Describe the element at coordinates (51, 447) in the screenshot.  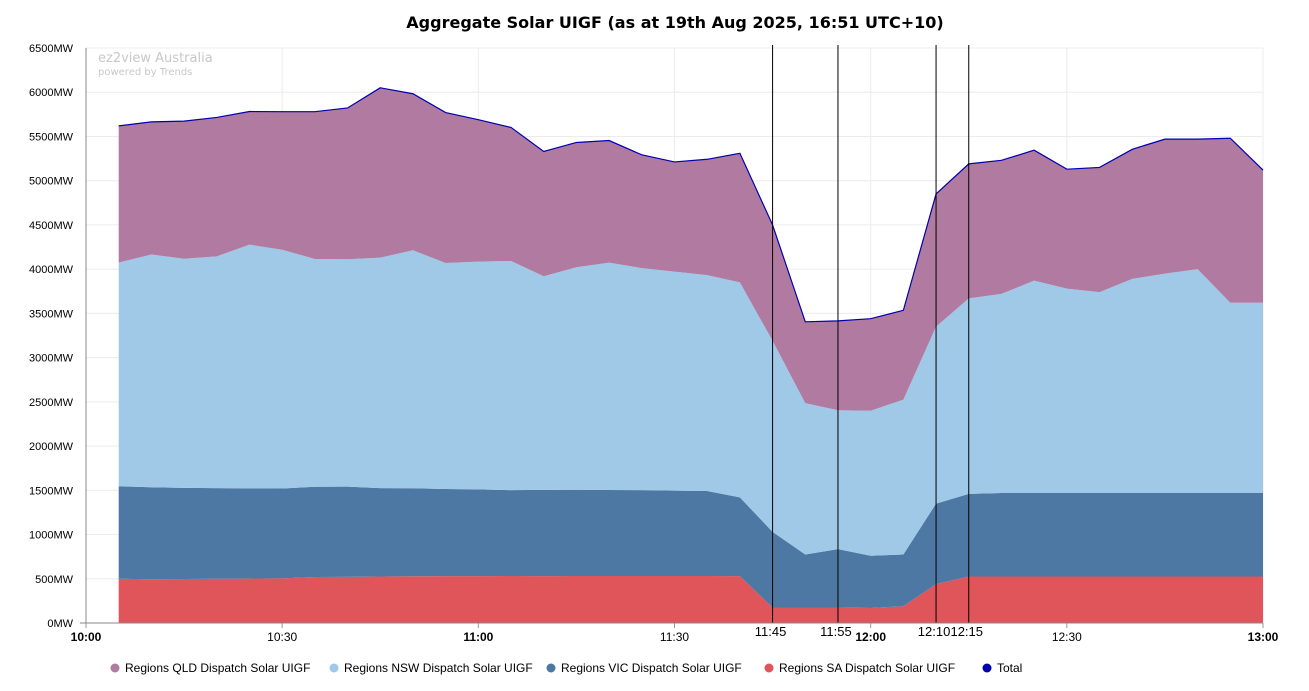
I see `y-tick-label: 2000MW` at that location.